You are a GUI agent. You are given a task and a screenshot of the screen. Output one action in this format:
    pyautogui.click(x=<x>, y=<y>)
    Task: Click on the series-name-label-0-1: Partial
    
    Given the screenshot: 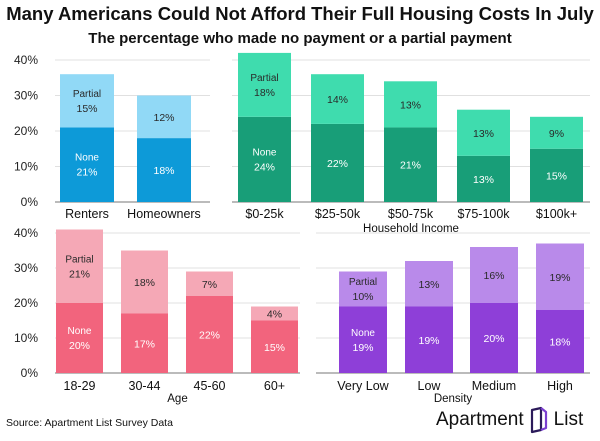 What is the action you would take?
    pyautogui.click(x=87, y=94)
    